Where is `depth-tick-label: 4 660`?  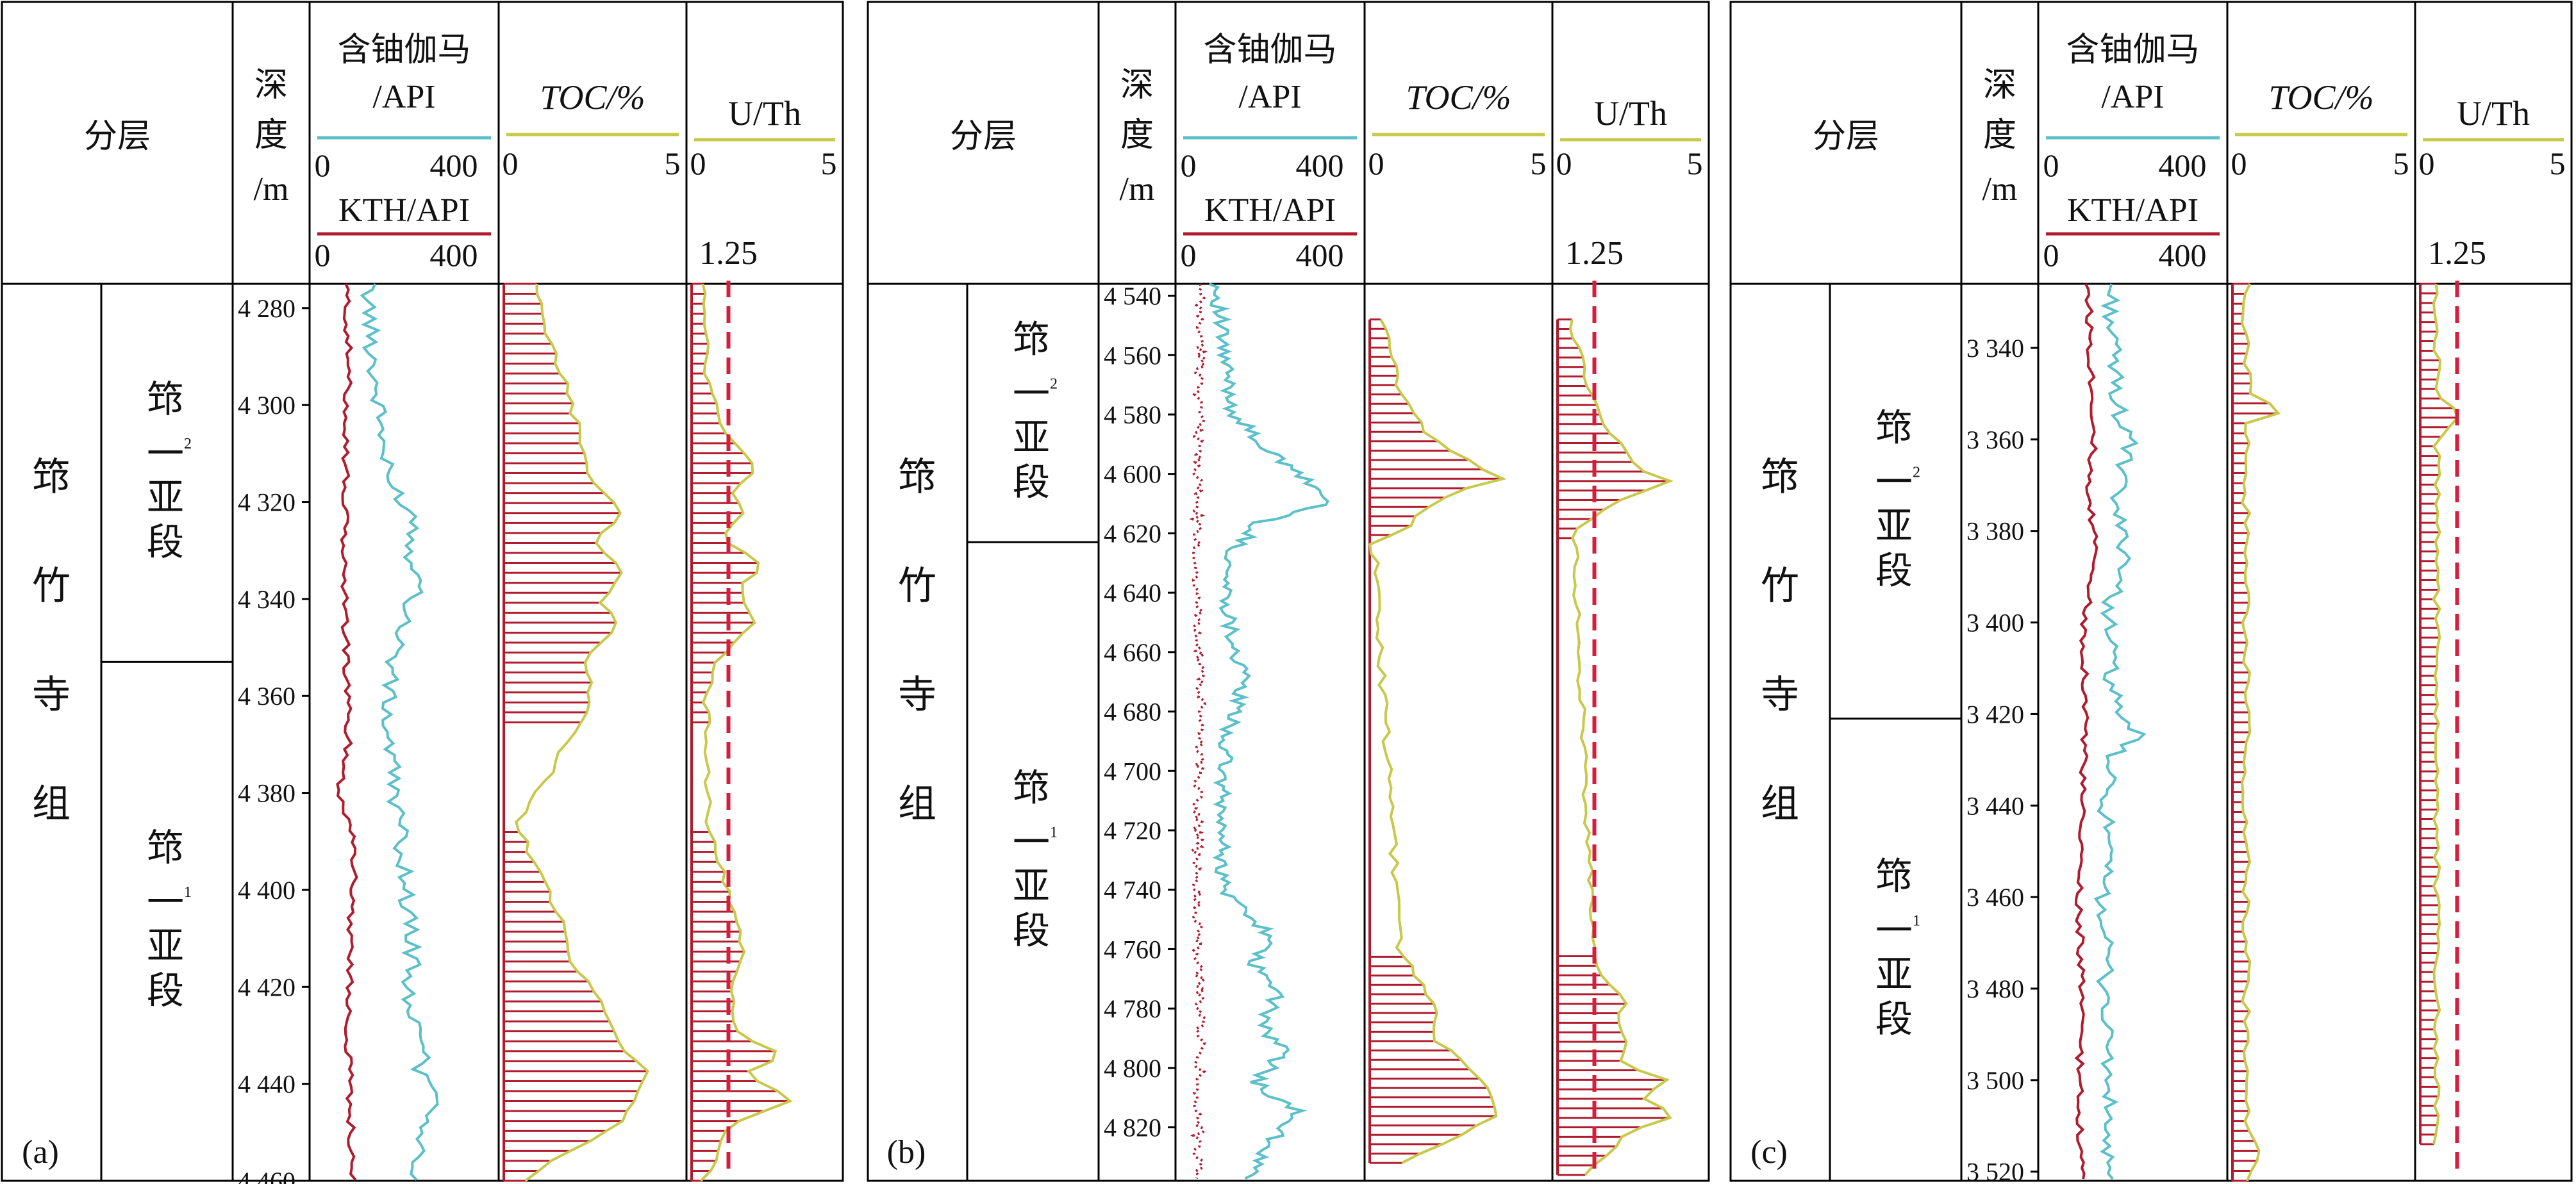 depth-tick-label: 4 660 is located at coordinates (1133, 652).